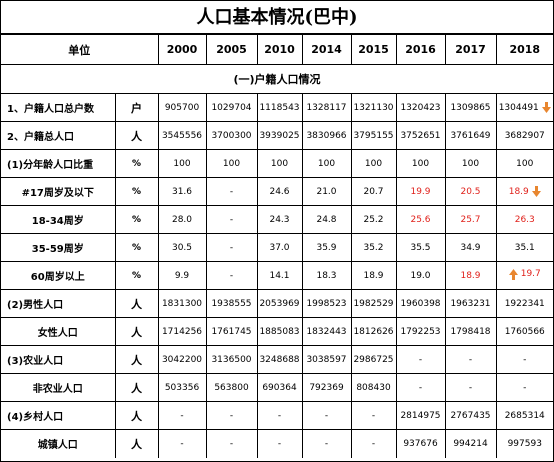 Image resolution: width=554 pixels, height=462 pixels. I want to click on row-label: 女性人口, so click(58, 331).